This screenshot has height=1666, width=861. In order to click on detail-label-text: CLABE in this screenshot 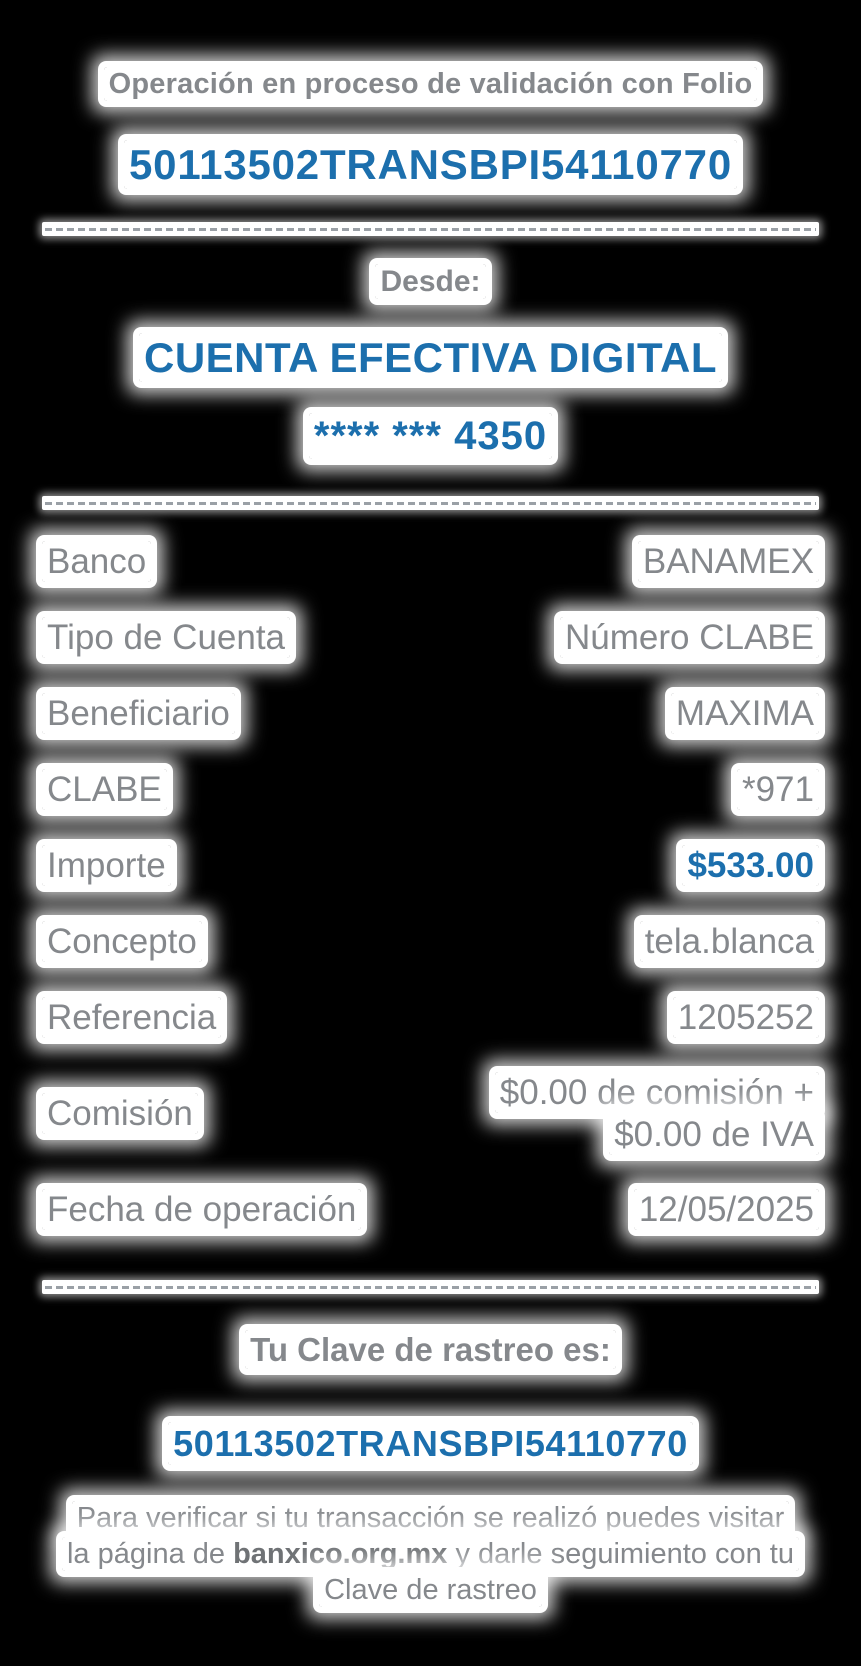, I will do `click(104, 789)`.